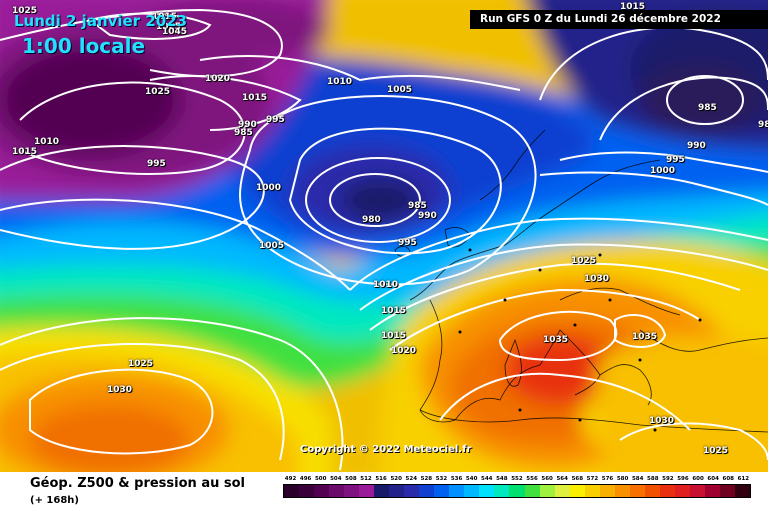  What do you see at coordinates (683, 479) in the screenshot?
I see `legend-label: 596` at bounding box center [683, 479].